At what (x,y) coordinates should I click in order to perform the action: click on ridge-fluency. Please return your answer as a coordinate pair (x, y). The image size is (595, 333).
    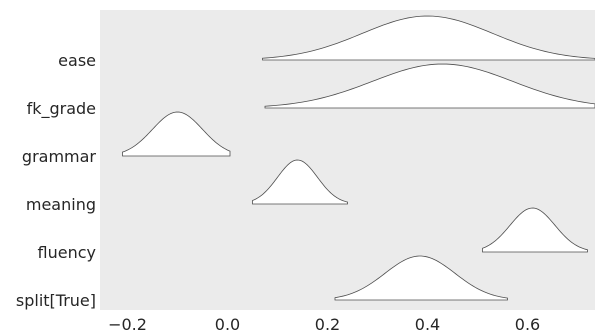
    Looking at the image, I should click on (535, 230).